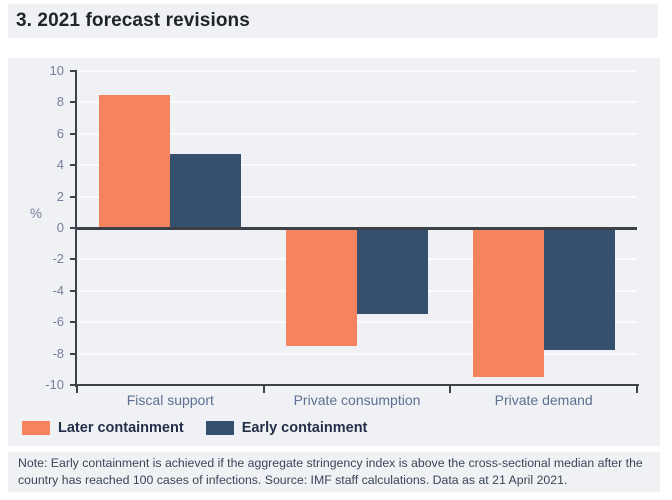  Describe the element at coordinates (357, 400) in the screenshot. I see `category-label-private-consumption: Private consumption` at that location.